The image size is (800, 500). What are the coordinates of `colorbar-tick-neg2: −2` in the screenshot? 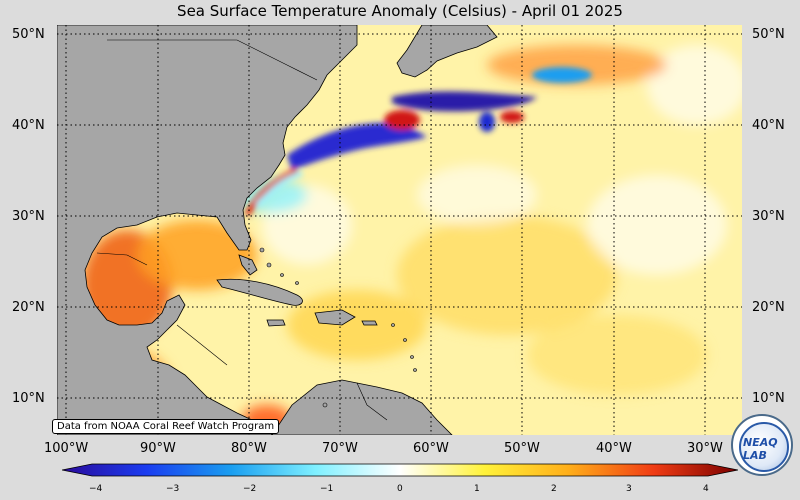 It's located at (250, 489).